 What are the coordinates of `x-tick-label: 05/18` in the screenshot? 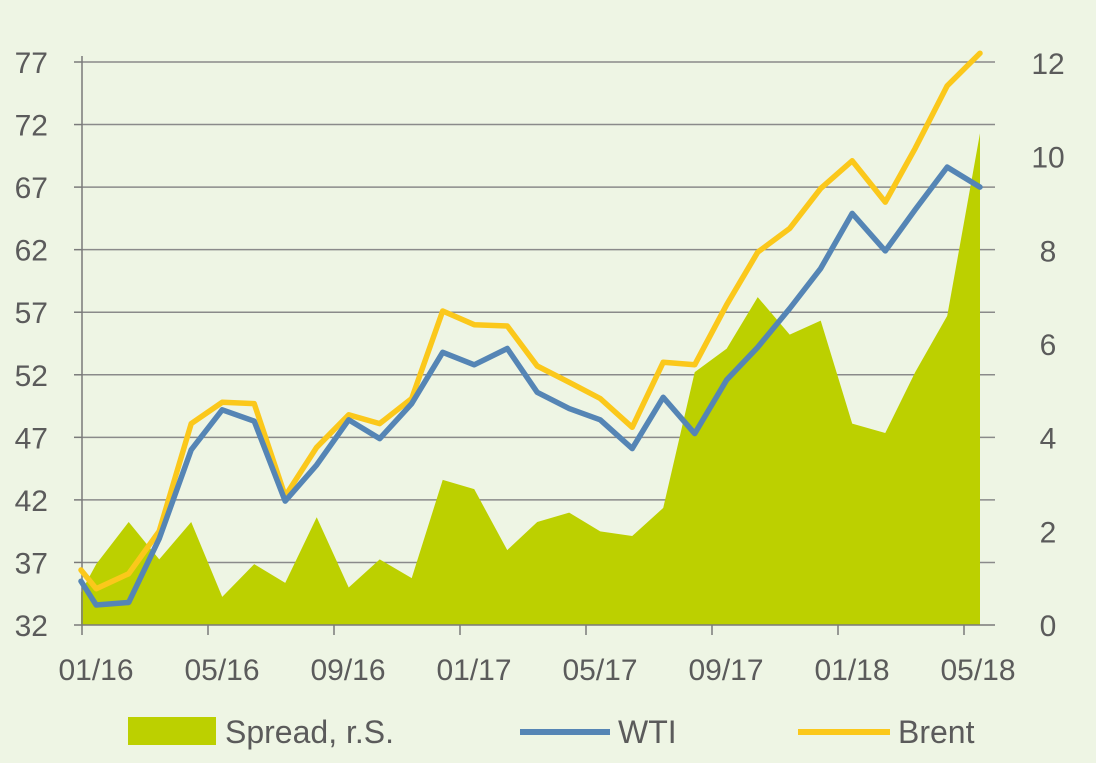 It's located at (977, 670).